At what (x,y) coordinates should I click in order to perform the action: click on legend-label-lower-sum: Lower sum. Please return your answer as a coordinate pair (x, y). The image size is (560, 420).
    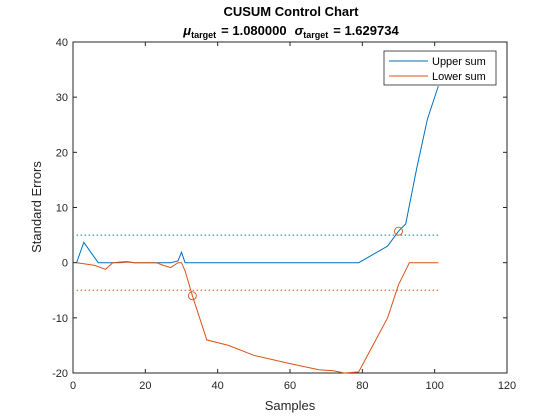
    Looking at the image, I should click on (459, 77).